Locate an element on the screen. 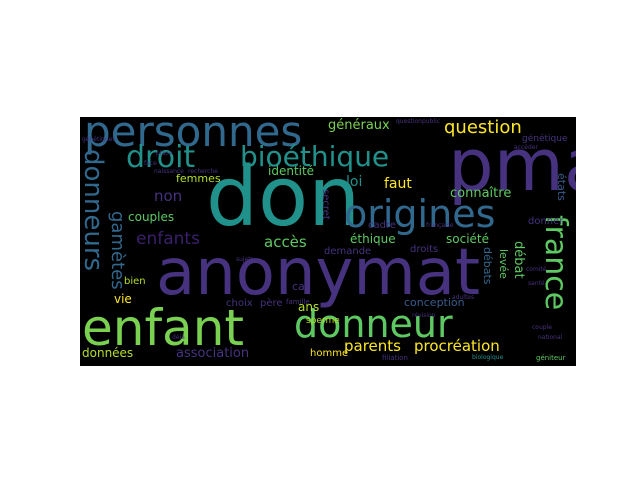  word-levee: levée is located at coordinates (503, 264).